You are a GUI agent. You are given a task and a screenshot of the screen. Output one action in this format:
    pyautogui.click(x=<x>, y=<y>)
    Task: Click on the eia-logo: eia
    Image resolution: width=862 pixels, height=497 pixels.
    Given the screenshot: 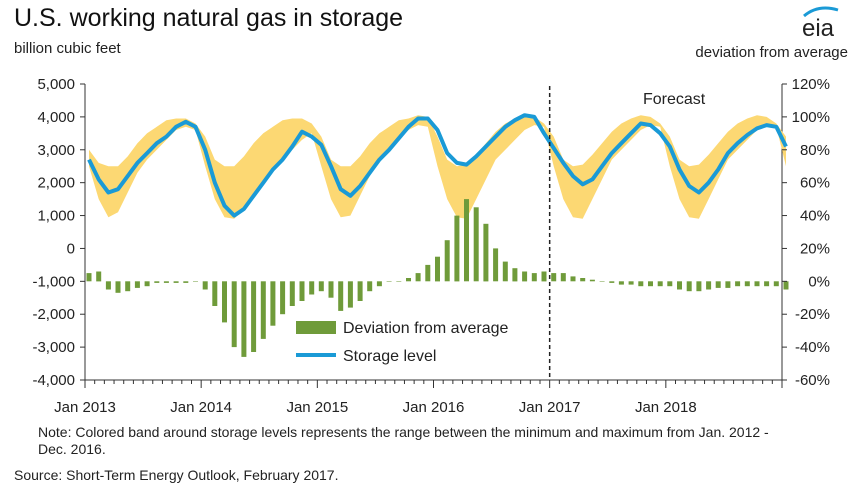 What is the action you would take?
    pyautogui.click(x=820, y=24)
    